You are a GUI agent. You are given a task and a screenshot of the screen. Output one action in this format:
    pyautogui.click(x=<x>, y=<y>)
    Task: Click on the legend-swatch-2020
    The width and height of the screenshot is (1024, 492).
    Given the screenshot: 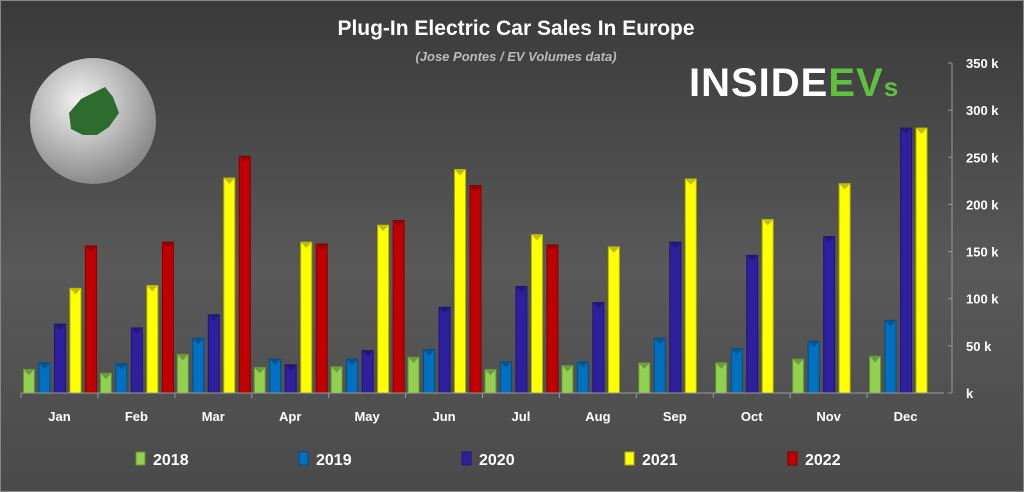 What is the action you would take?
    pyautogui.click(x=466, y=458)
    